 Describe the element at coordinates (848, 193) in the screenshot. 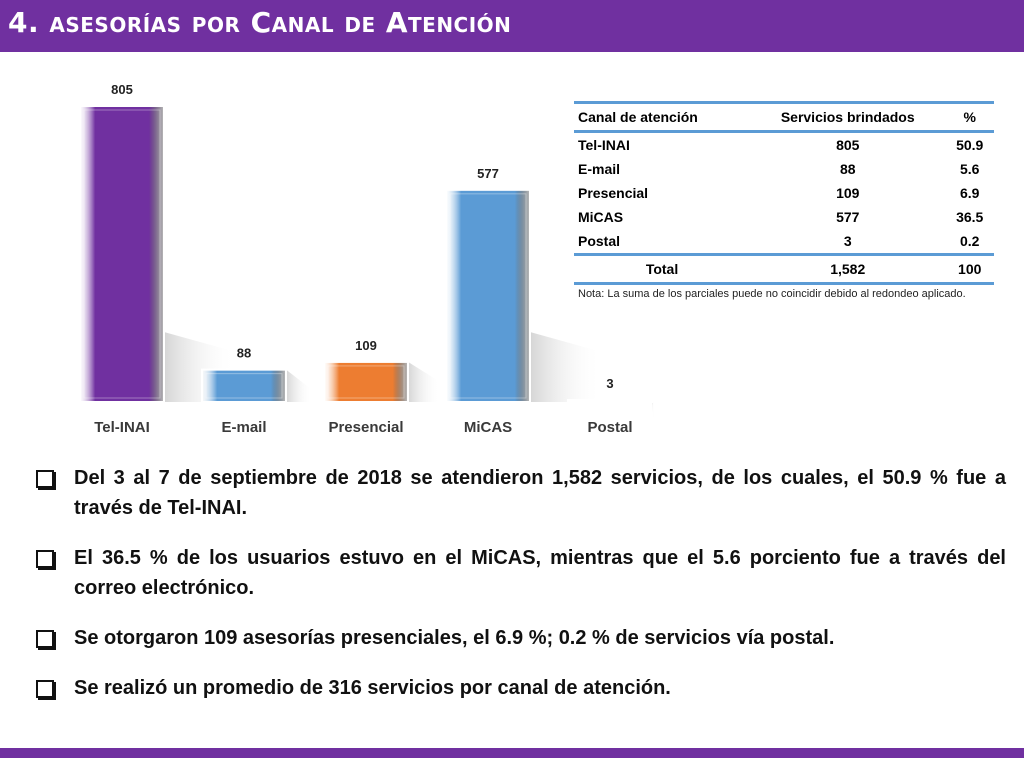

I see `cell-services: 109` at that location.